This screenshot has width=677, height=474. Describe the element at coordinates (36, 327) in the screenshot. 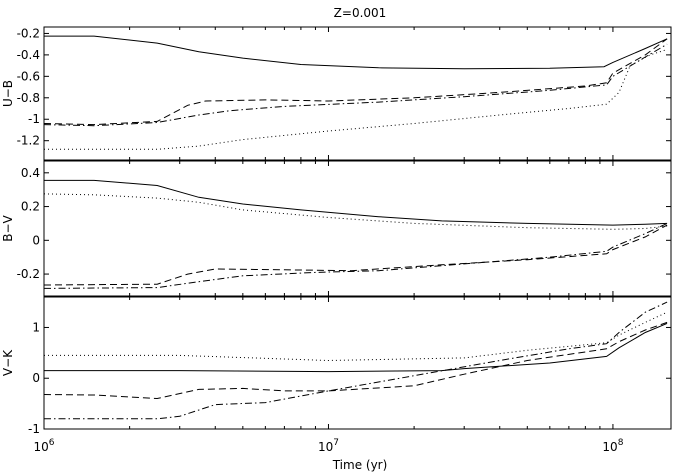

I see `y-tick-label: 1` at that location.